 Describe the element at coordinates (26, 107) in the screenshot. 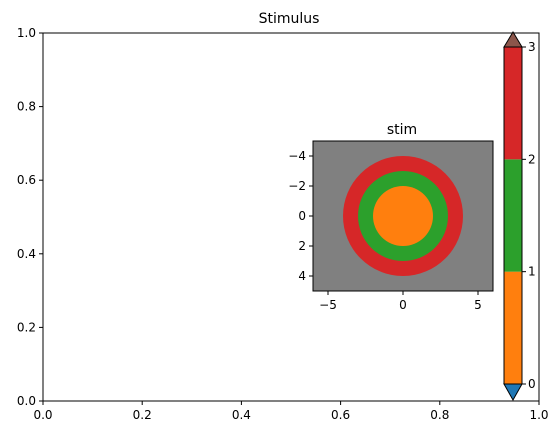

I see `main-y-tick-label: 0.8` at that location.